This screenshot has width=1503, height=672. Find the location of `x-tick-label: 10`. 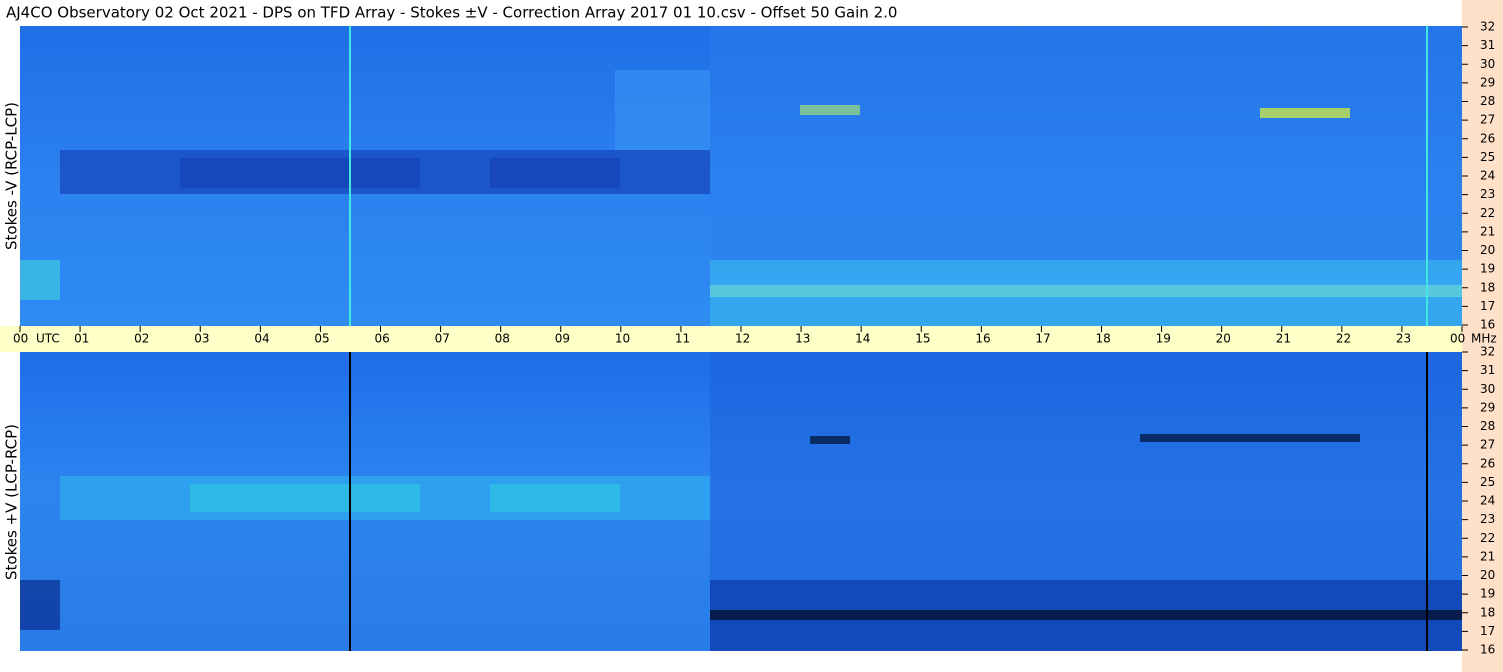

x-tick-label: 10 is located at coordinates (622, 339).